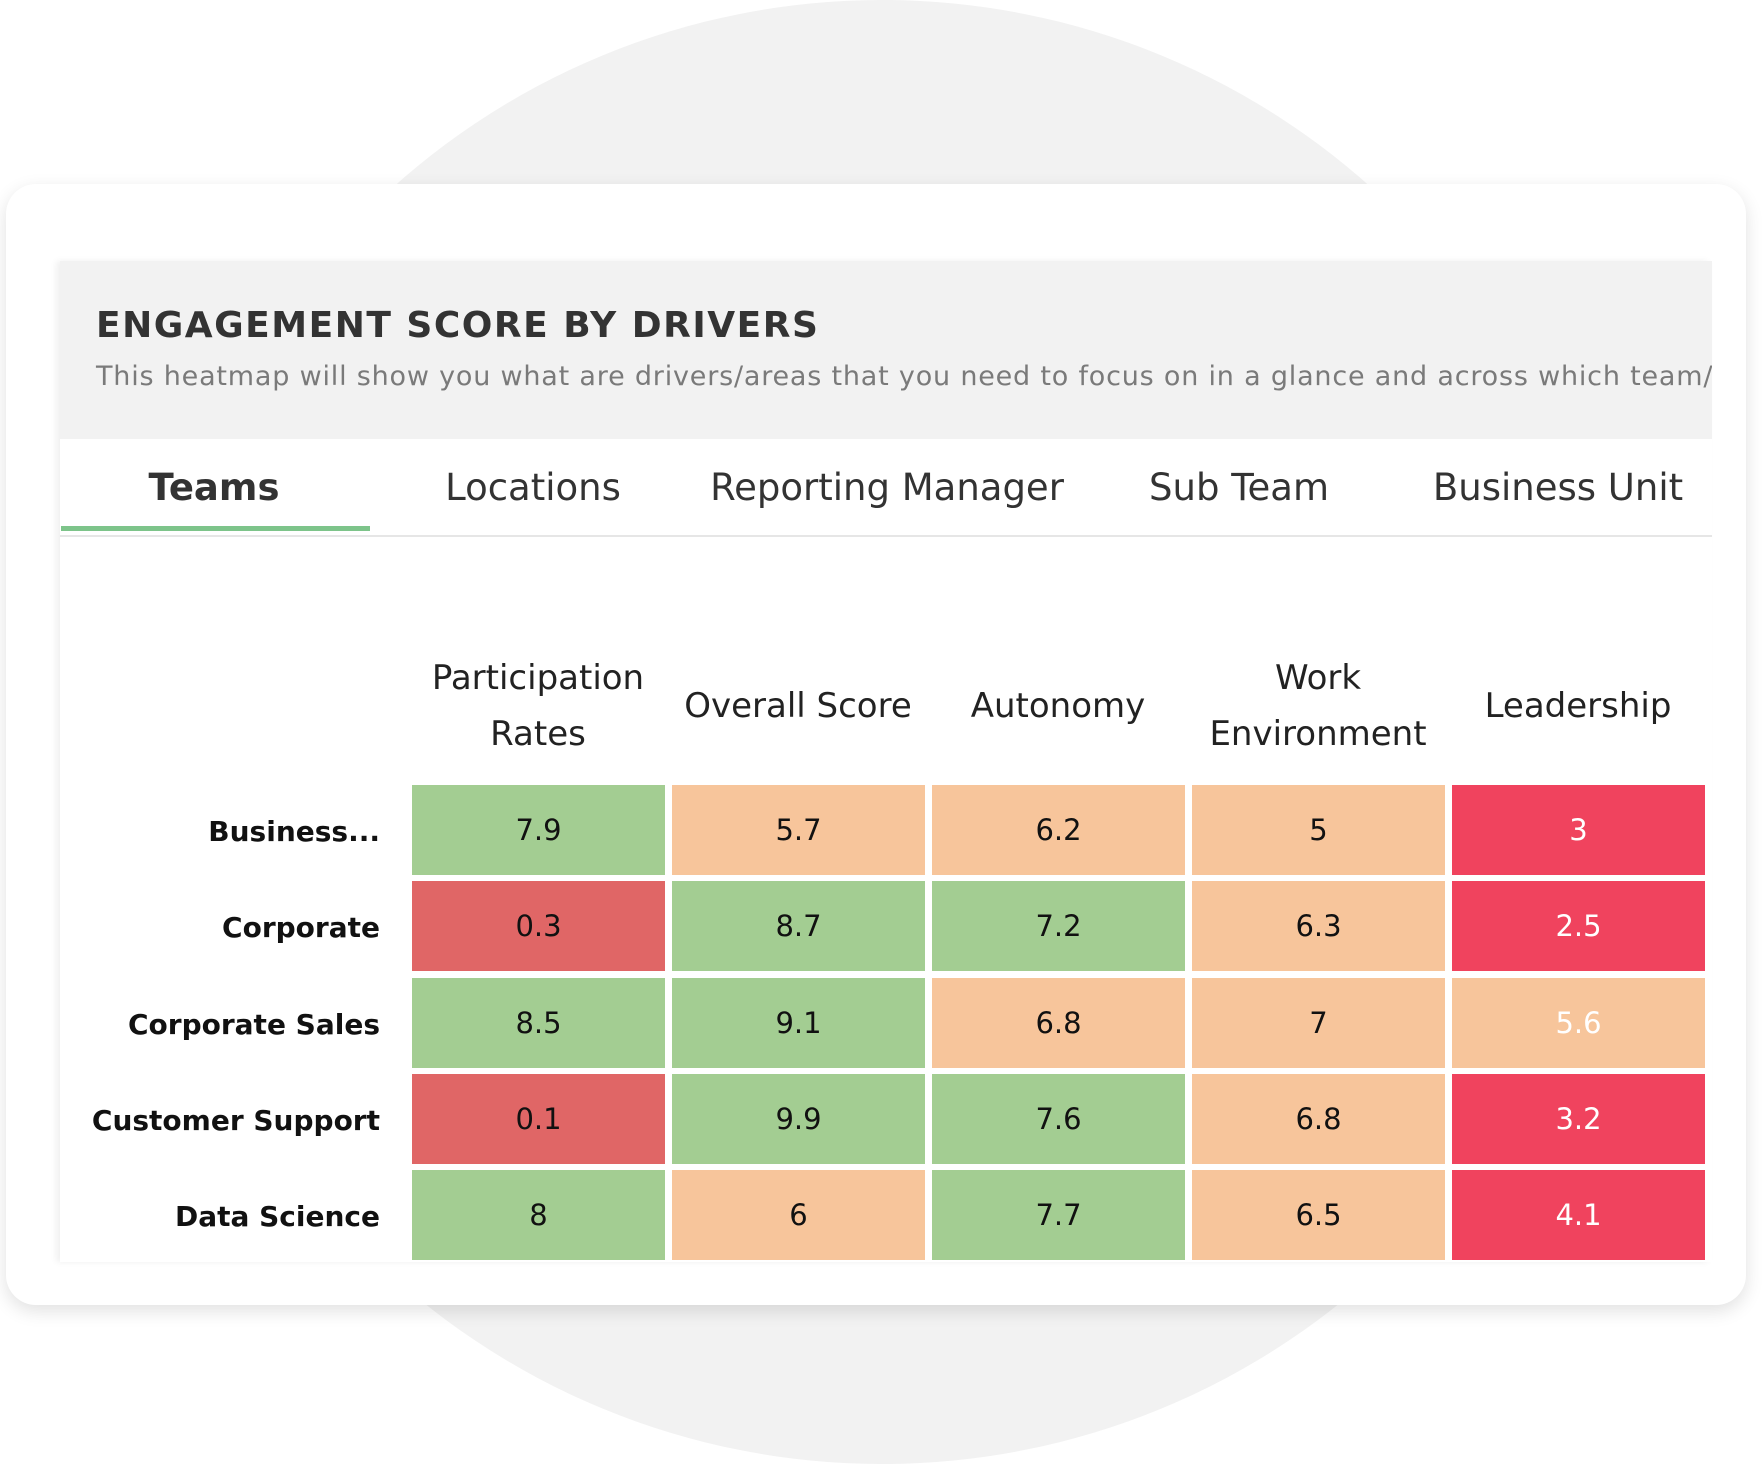 This screenshot has height=1464, width=1763. I want to click on row-label: Data Science, so click(277, 1217).